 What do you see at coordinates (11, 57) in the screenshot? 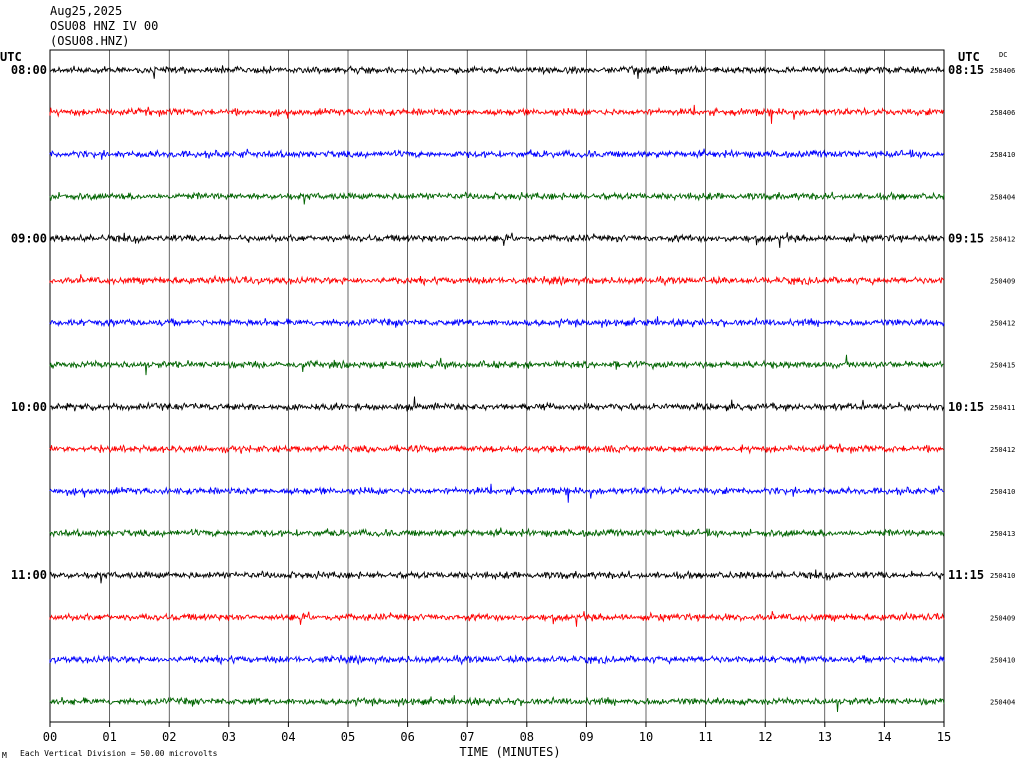
I see `left-utc-label: UTC` at bounding box center [11, 57].